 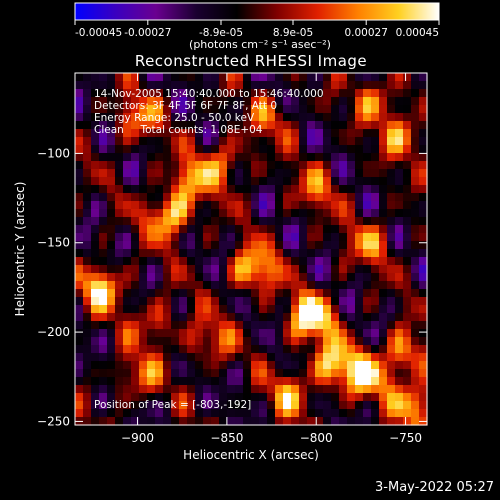 What do you see at coordinates (172, 405) in the screenshot?
I see `peak-position-label: Position of Peak = [-803,-192]` at bounding box center [172, 405].